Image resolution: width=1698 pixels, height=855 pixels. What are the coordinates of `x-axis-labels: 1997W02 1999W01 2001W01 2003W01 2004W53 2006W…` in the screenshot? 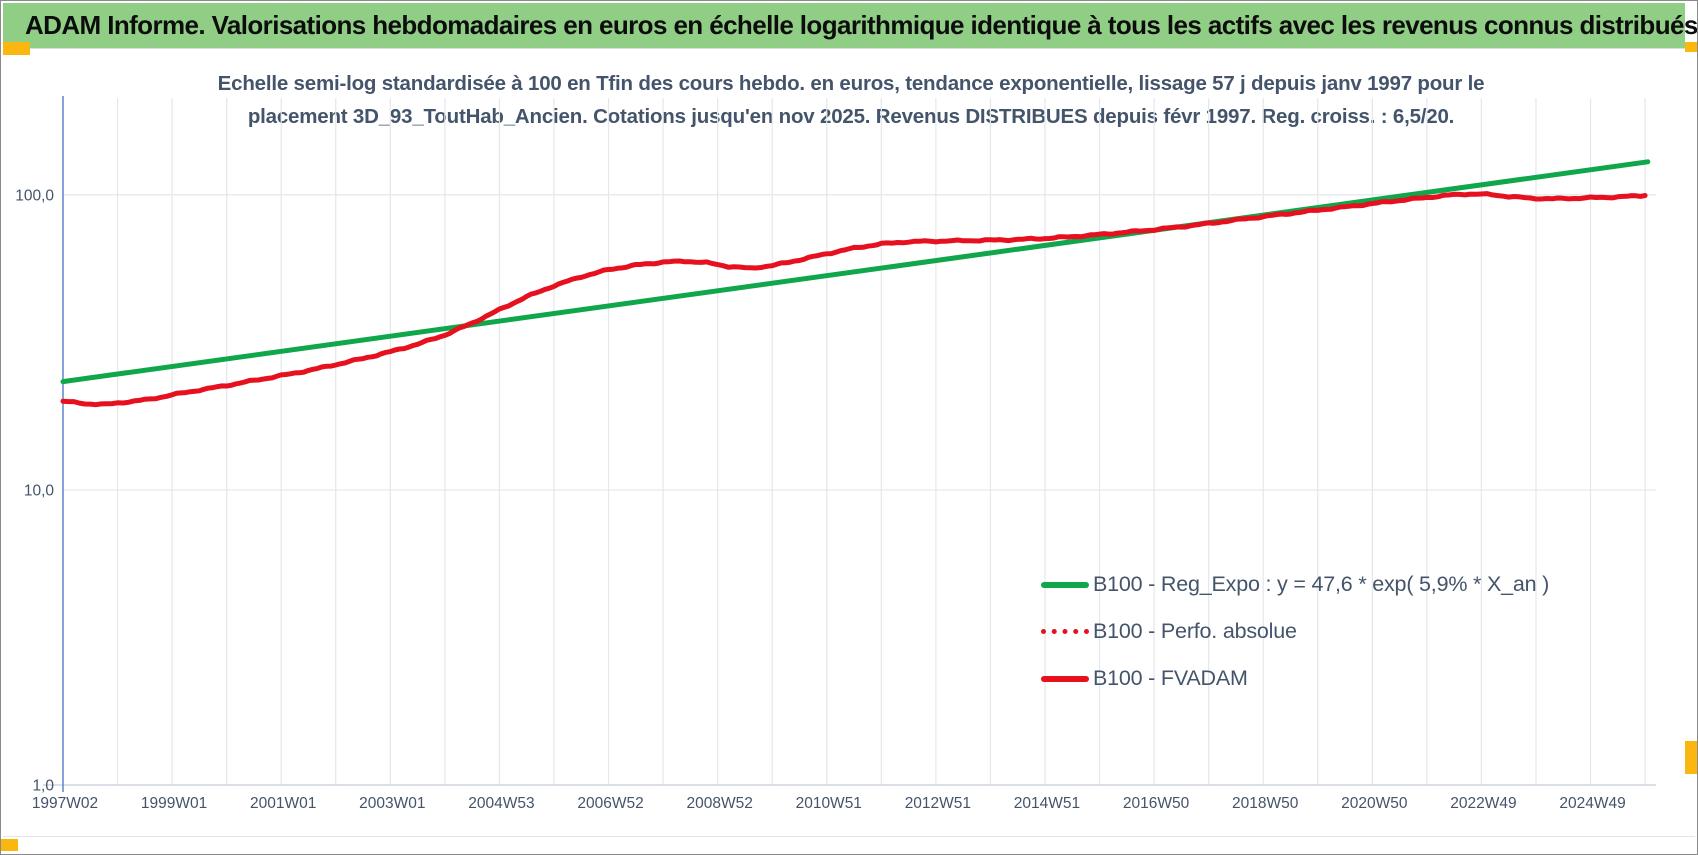 It's located at (829, 803).